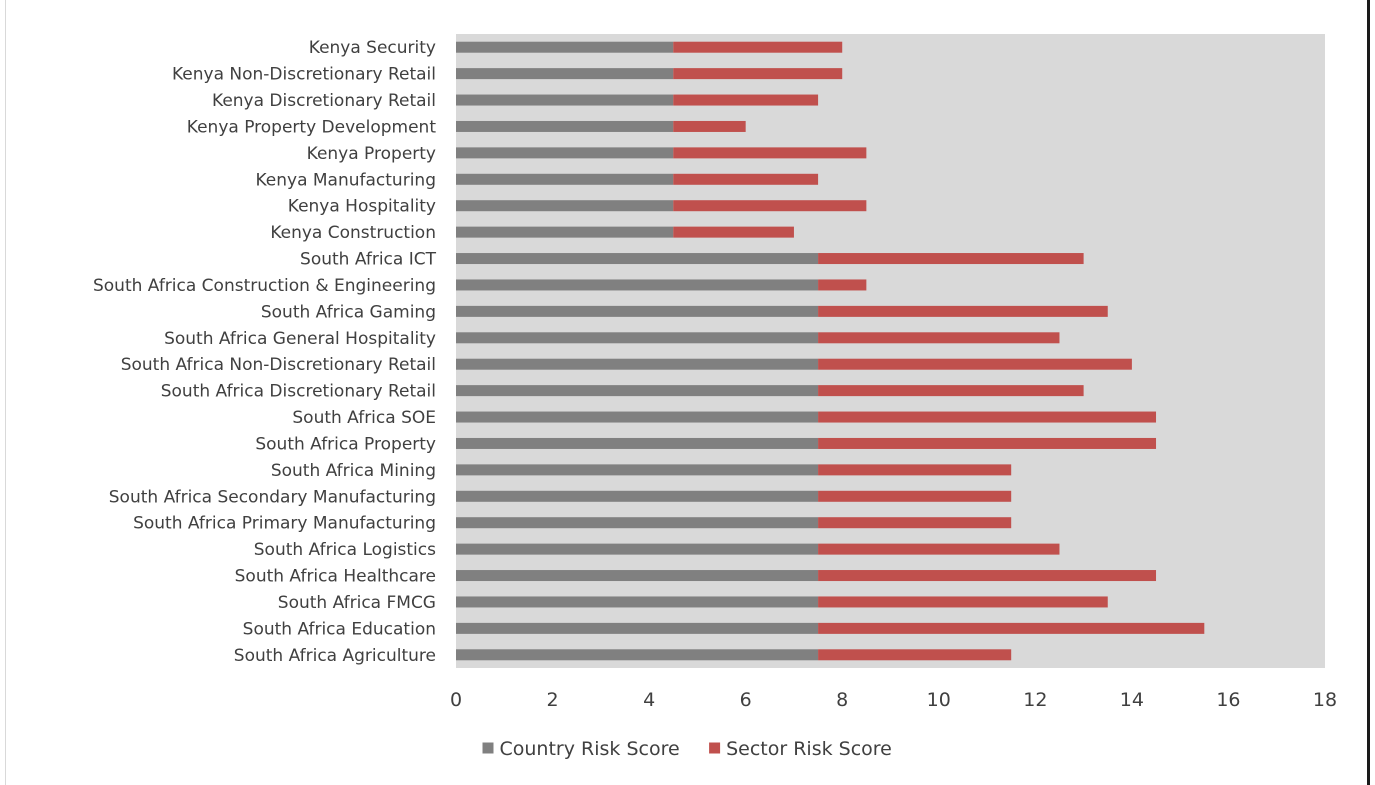 The width and height of the screenshot is (1375, 785). What do you see at coordinates (893, 700) in the screenshot?
I see `x-axis-tick-labels: 0 2 4 6 8 10 12 14 16 18` at bounding box center [893, 700].